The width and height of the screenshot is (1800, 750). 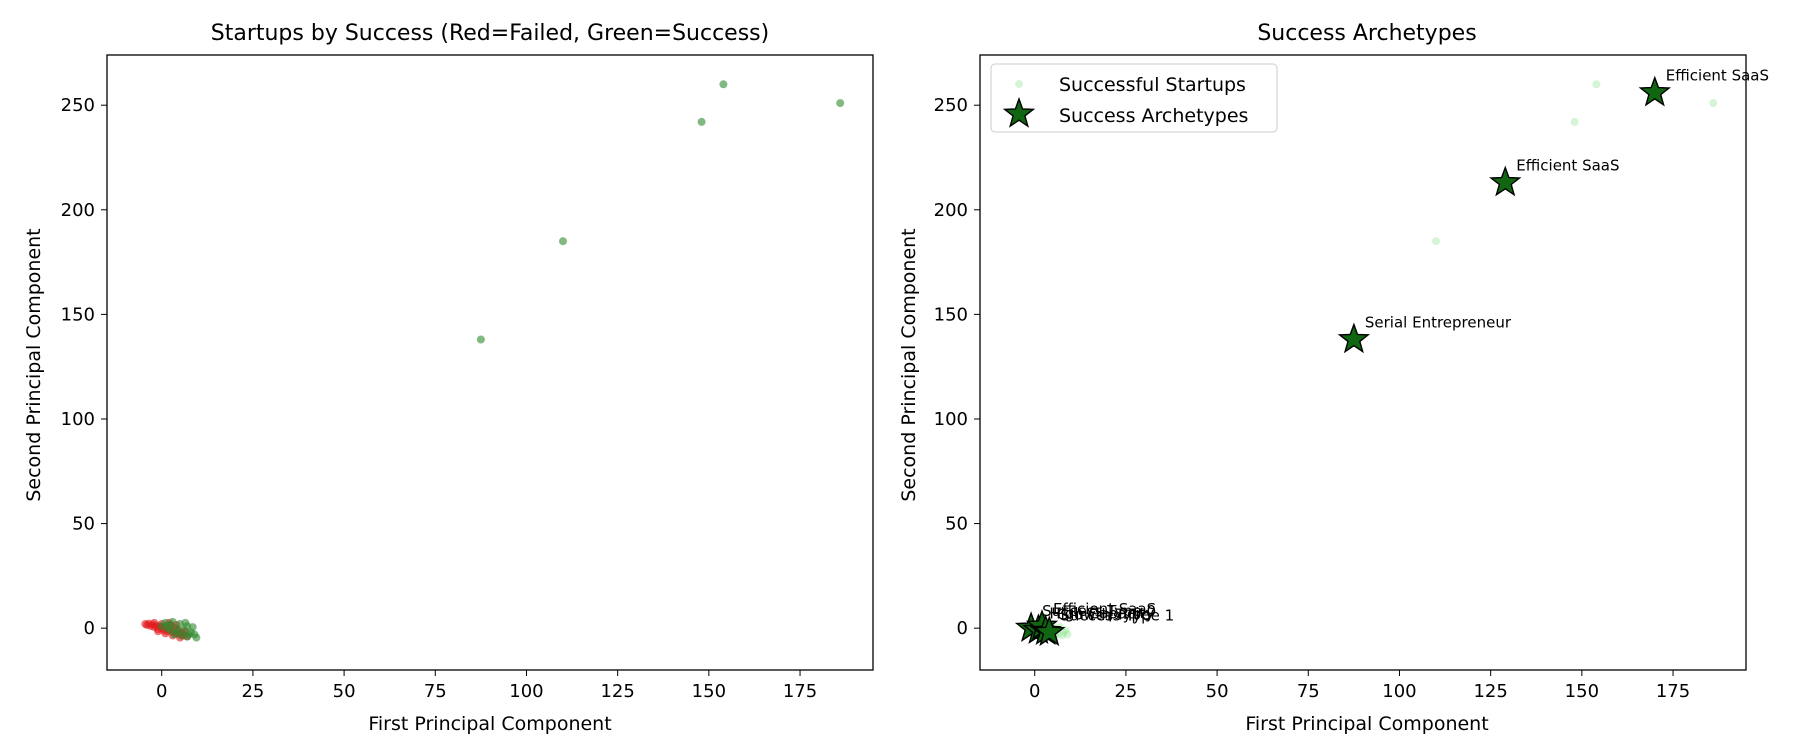 I want to click on archetype-label: Growth Type, so click(x=1104, y=614).